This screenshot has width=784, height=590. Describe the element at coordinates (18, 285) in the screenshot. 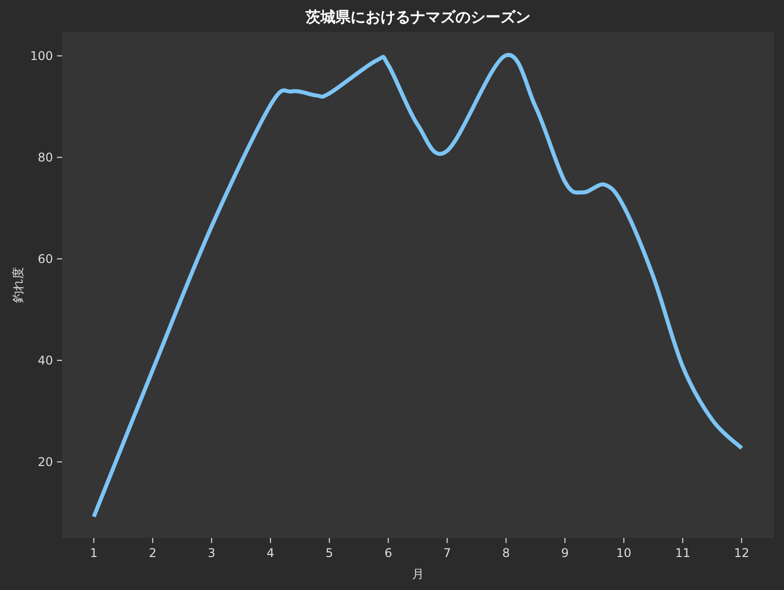

I see `y-axis-title: 釣れ度` at that location.